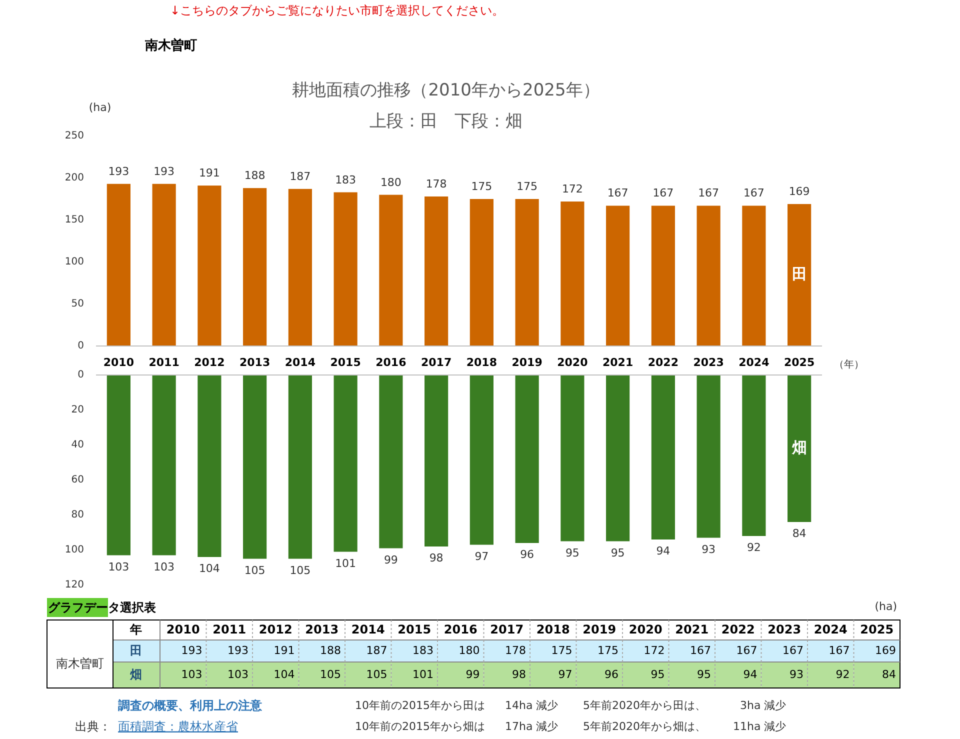 The height and width of the screenshot is (739, 960). Describe the element at coordinates (644, 705) in the screenshot. I see `text: 5年前2020年から田は、` at that location.